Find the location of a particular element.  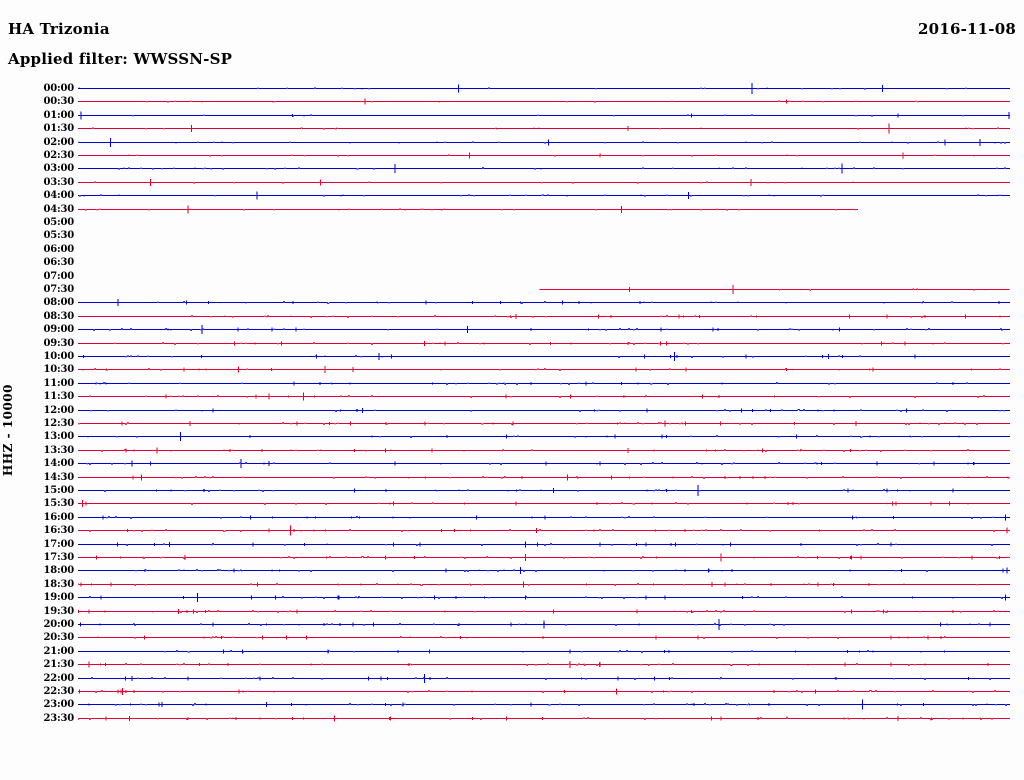

time-label: 16:00 is located at coordinates (58, 517).